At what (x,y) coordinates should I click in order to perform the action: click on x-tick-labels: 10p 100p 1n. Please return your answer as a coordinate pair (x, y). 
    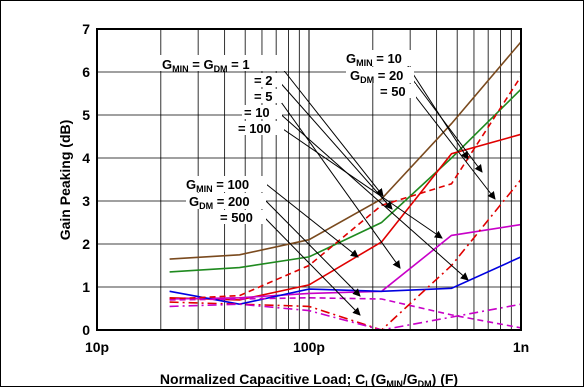
    Looking at the image, I should click on (307, 347).